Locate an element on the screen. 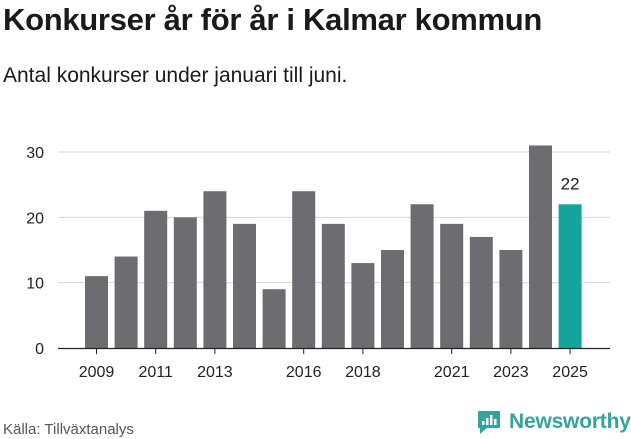  bar-2022 is located at coordinates (481, 292).